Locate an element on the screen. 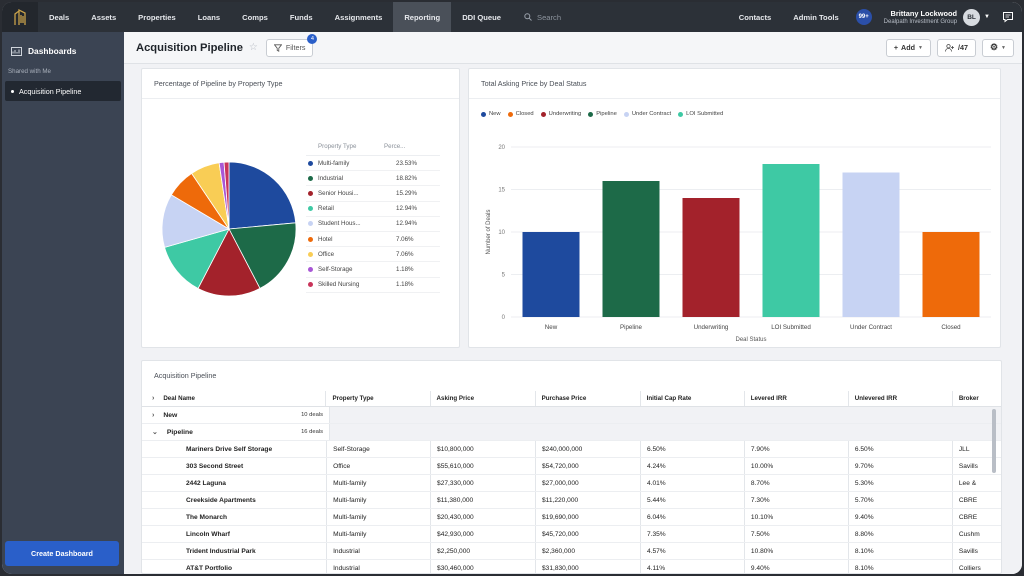 This screenshot has height=576, width=1024. legend-swatch is located at coordinates (310, 178).